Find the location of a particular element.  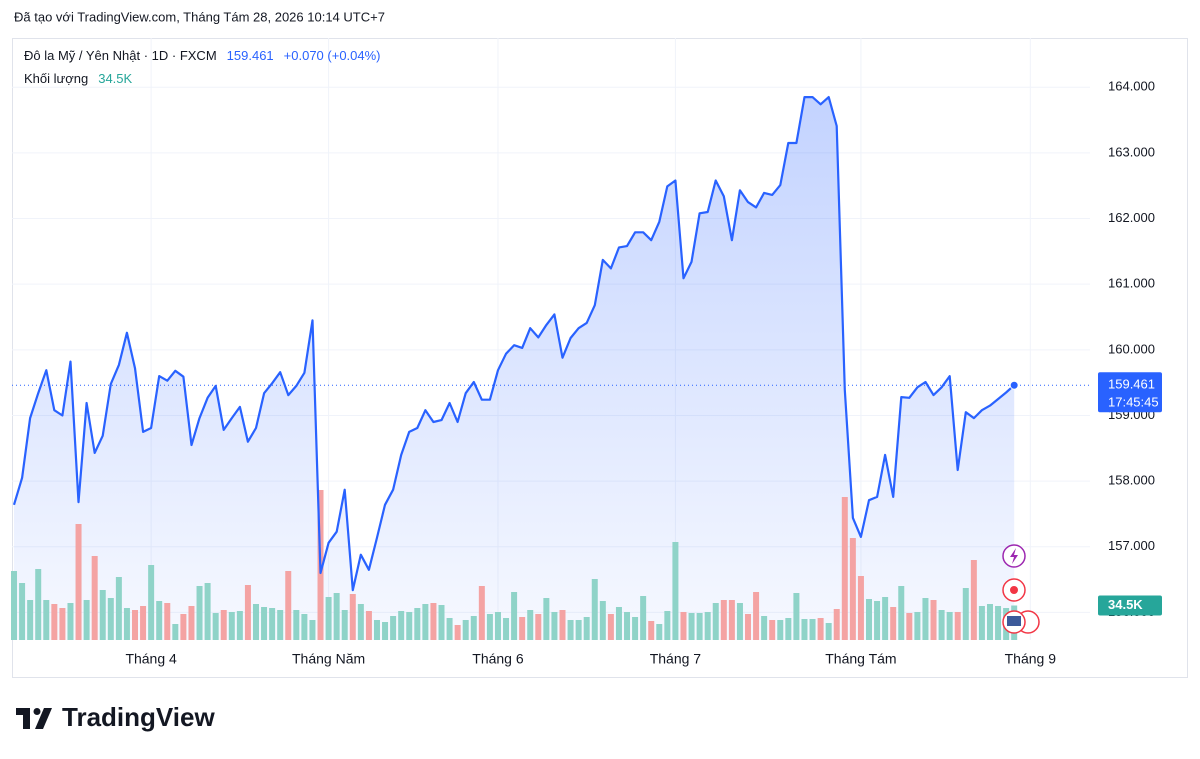

y-tick-label: 161.000 is located at coordinates (1131, 283).